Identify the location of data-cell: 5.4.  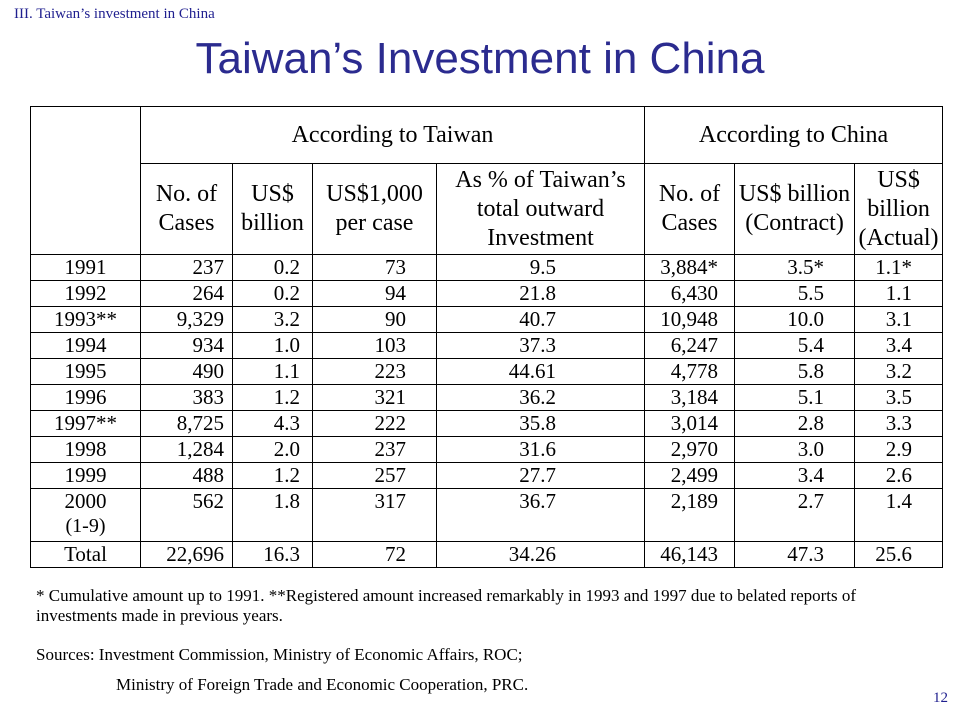
(795, 345).